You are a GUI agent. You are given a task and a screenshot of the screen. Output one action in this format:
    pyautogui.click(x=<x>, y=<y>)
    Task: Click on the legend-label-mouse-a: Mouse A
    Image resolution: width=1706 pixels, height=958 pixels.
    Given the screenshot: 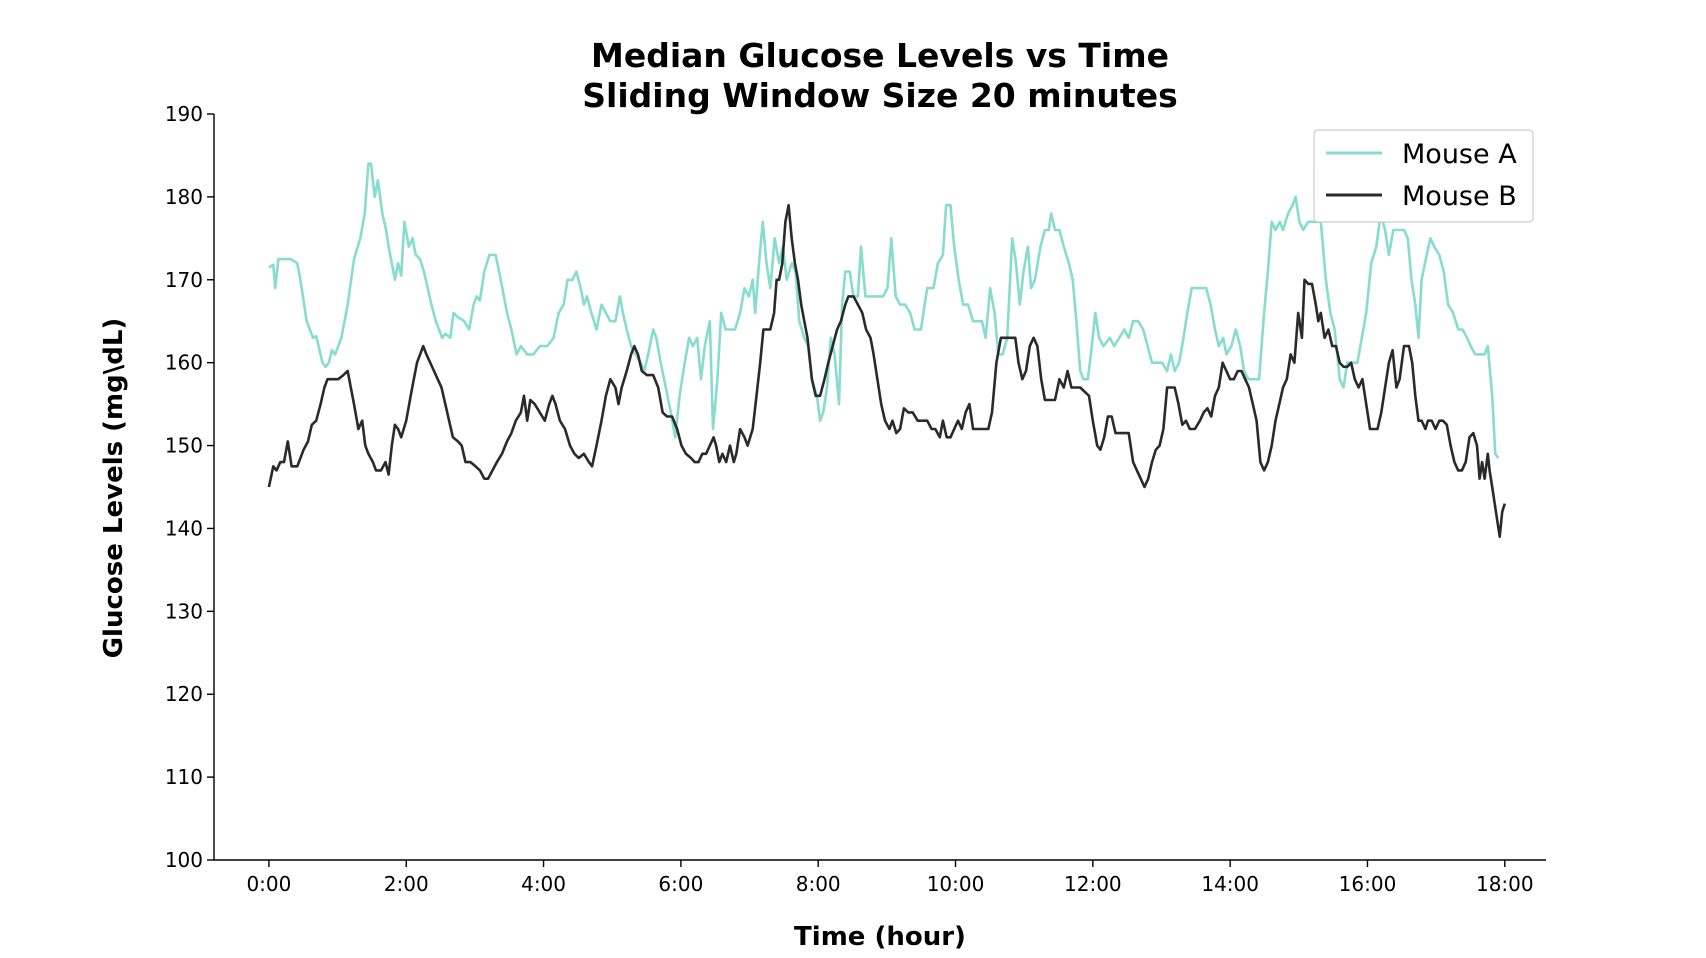 What is the action you would take?
    pyautogui.click(x=1459, y=154)
    